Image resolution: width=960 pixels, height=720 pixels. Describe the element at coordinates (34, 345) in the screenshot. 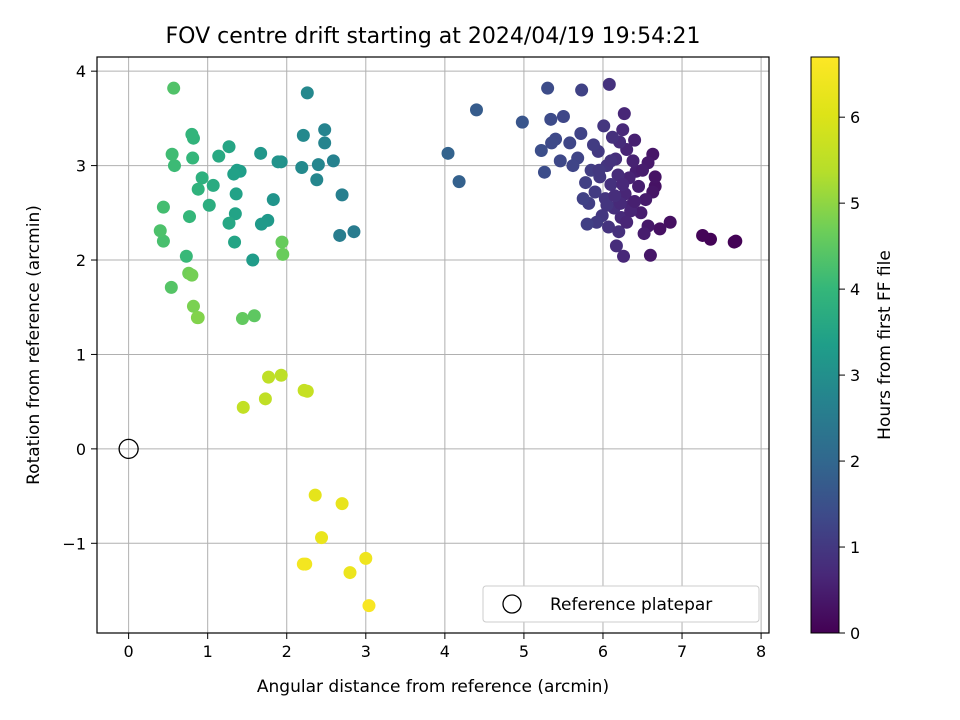

I see `y-axis-label: Rotation from reference (arcmin)` at that location.